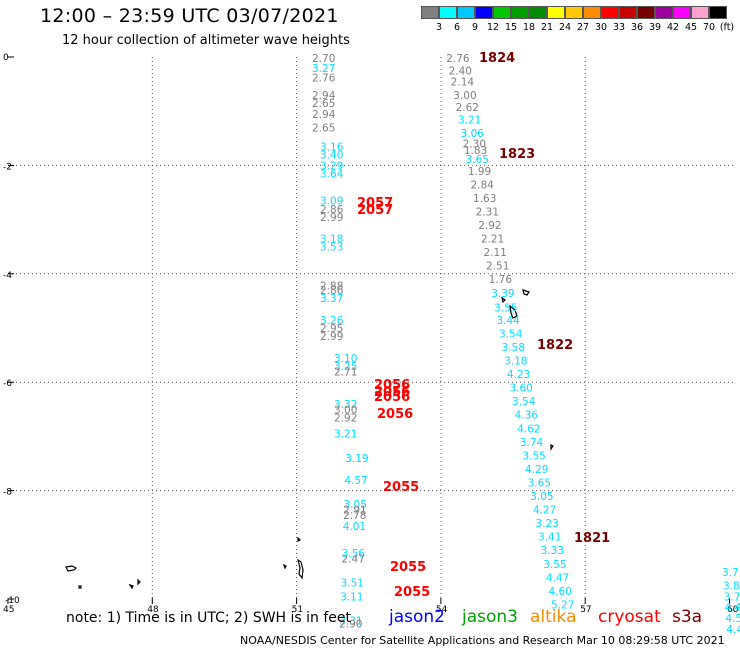 The height and width of the screenshot is (650, 740). What do you see at coordinates (7, 384) in the screenshot?
I see `lat-tick-label: -6` at bounding box center [7, 384].